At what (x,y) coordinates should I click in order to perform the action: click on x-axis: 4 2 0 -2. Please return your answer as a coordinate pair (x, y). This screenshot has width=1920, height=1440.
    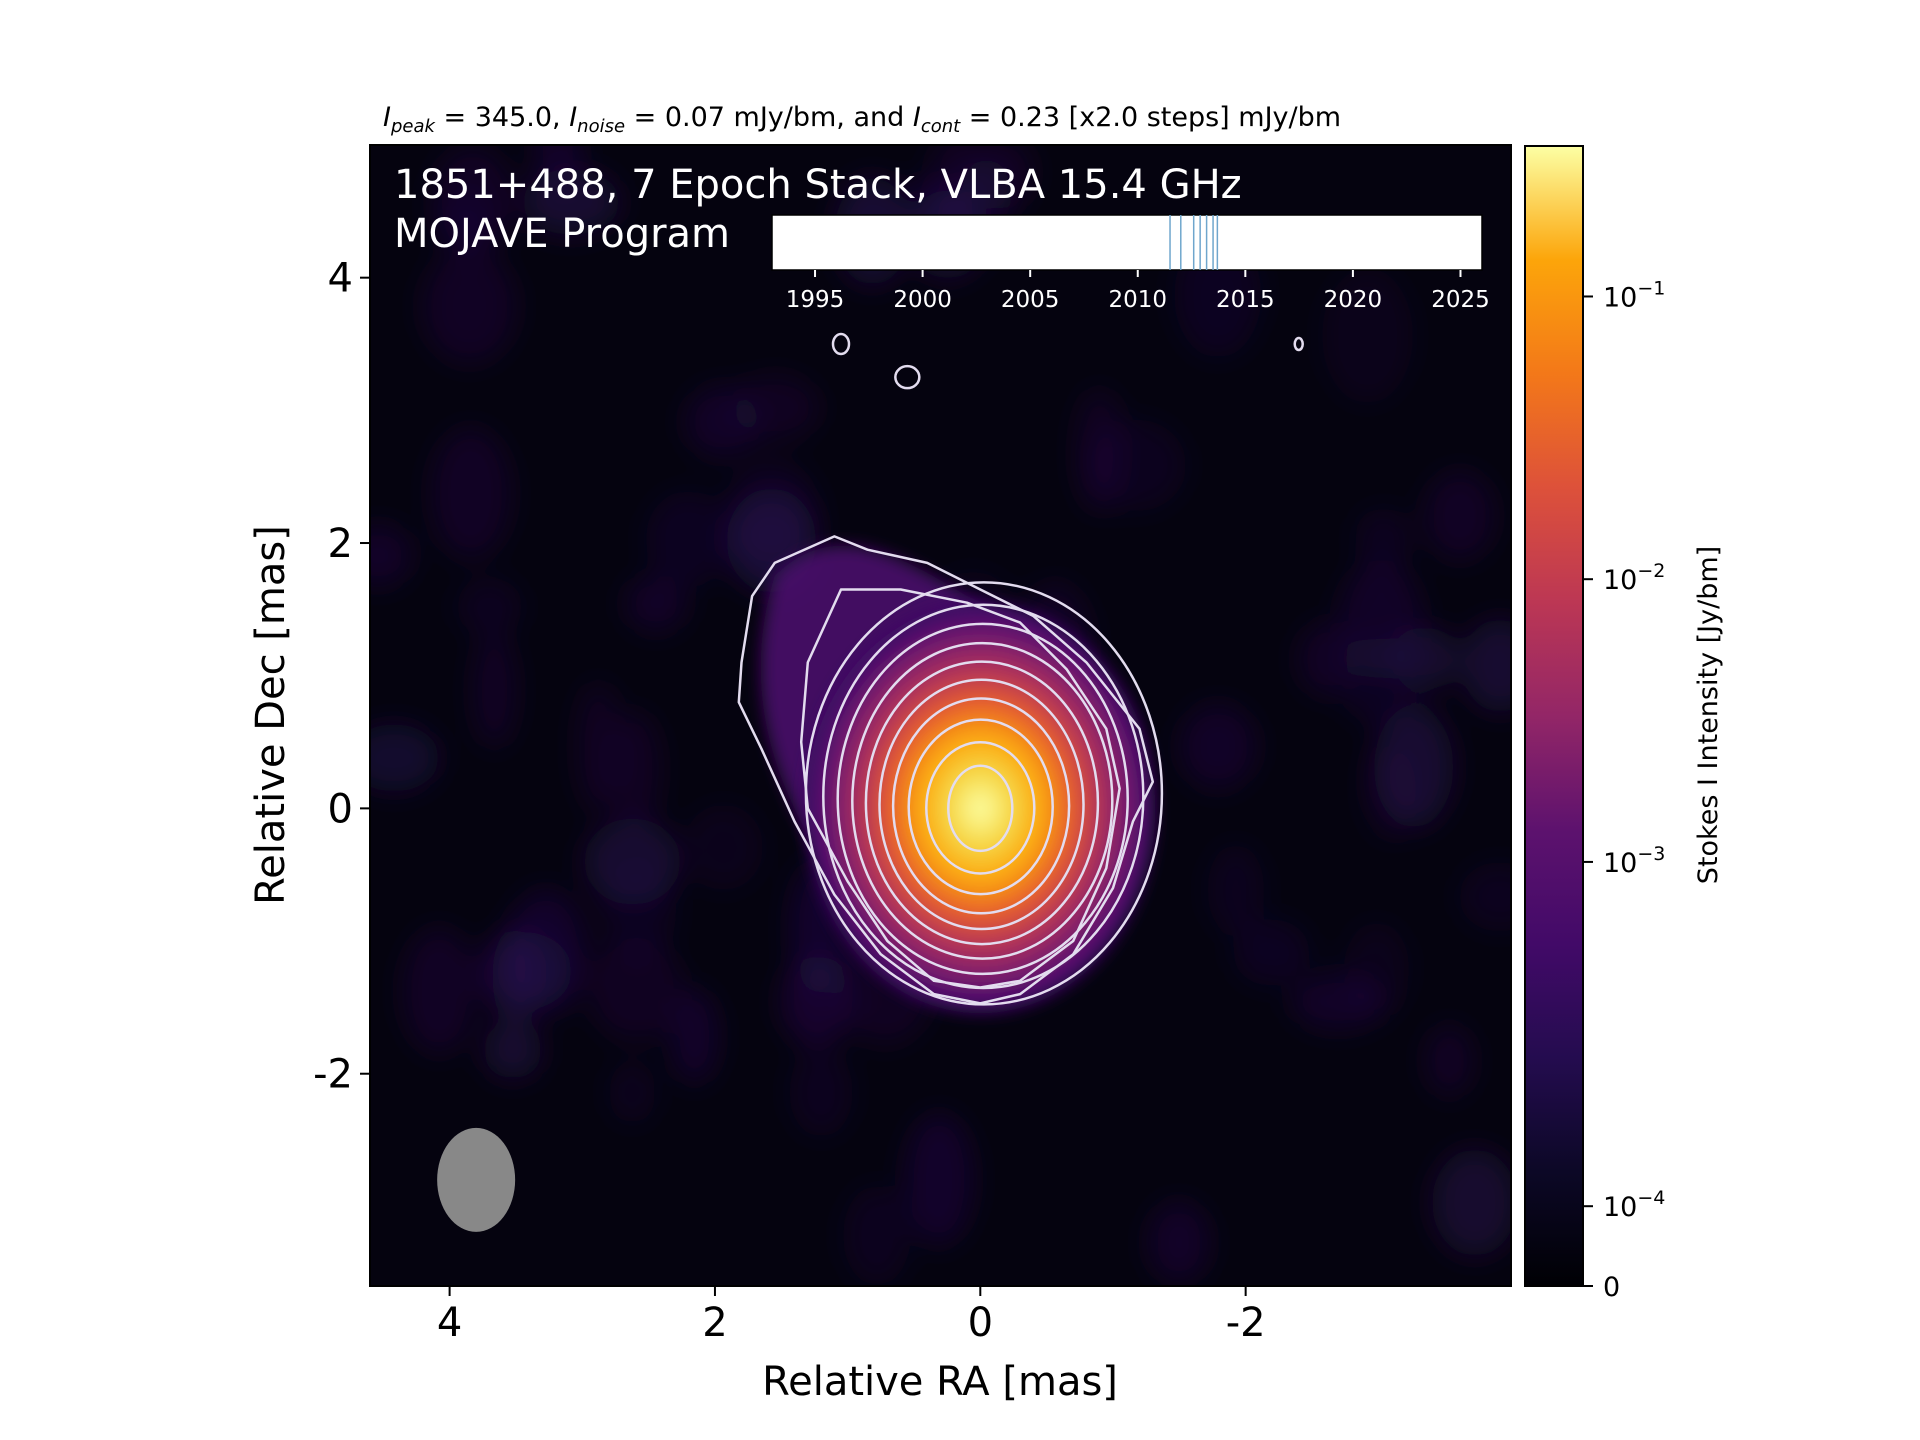
    Looking at the image, I should click on (851, 1316).